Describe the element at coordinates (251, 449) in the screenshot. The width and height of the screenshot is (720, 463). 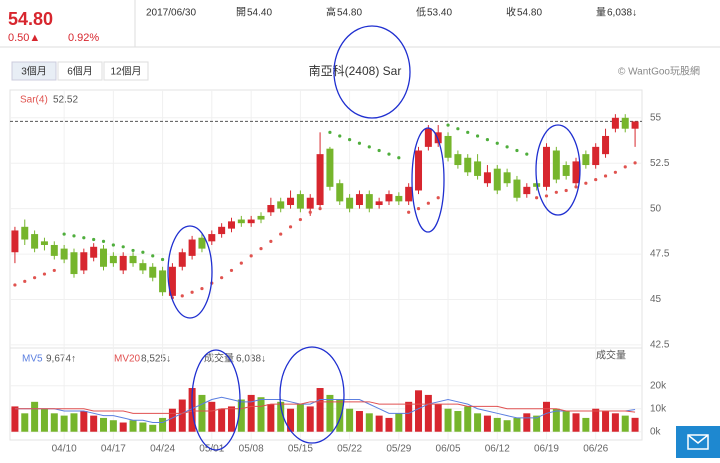
I see `x-tick-label: 05/08` at that location.